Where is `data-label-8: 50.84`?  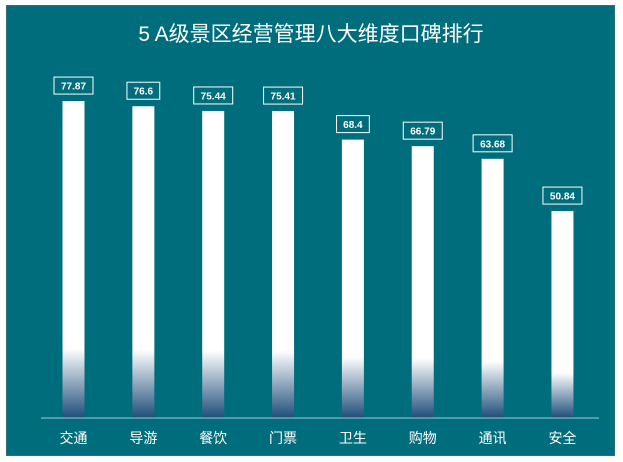
data-label-8: 50.84 is located at coordinates (562, 197).